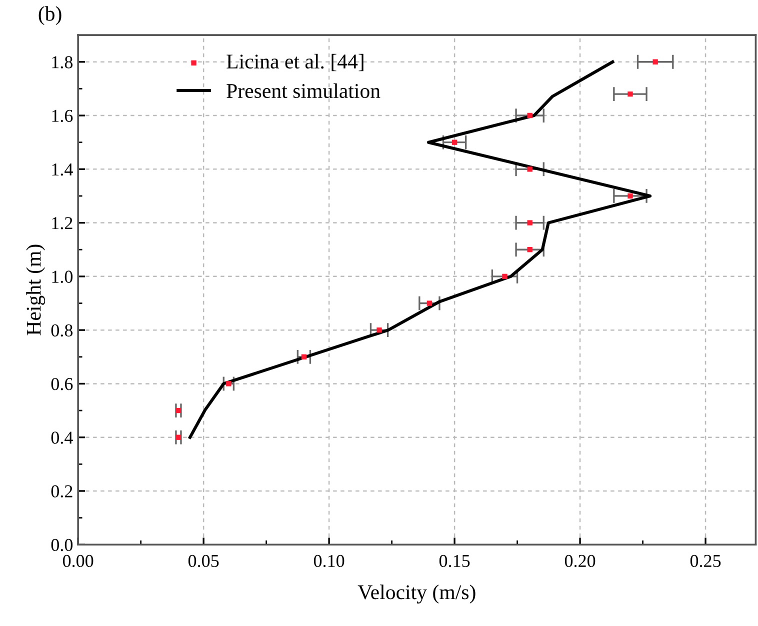  What do you see at coordinates (62, 223) in the screenshot?
I see `y-tick-label: 1.2` at bounding box center [62, 223].